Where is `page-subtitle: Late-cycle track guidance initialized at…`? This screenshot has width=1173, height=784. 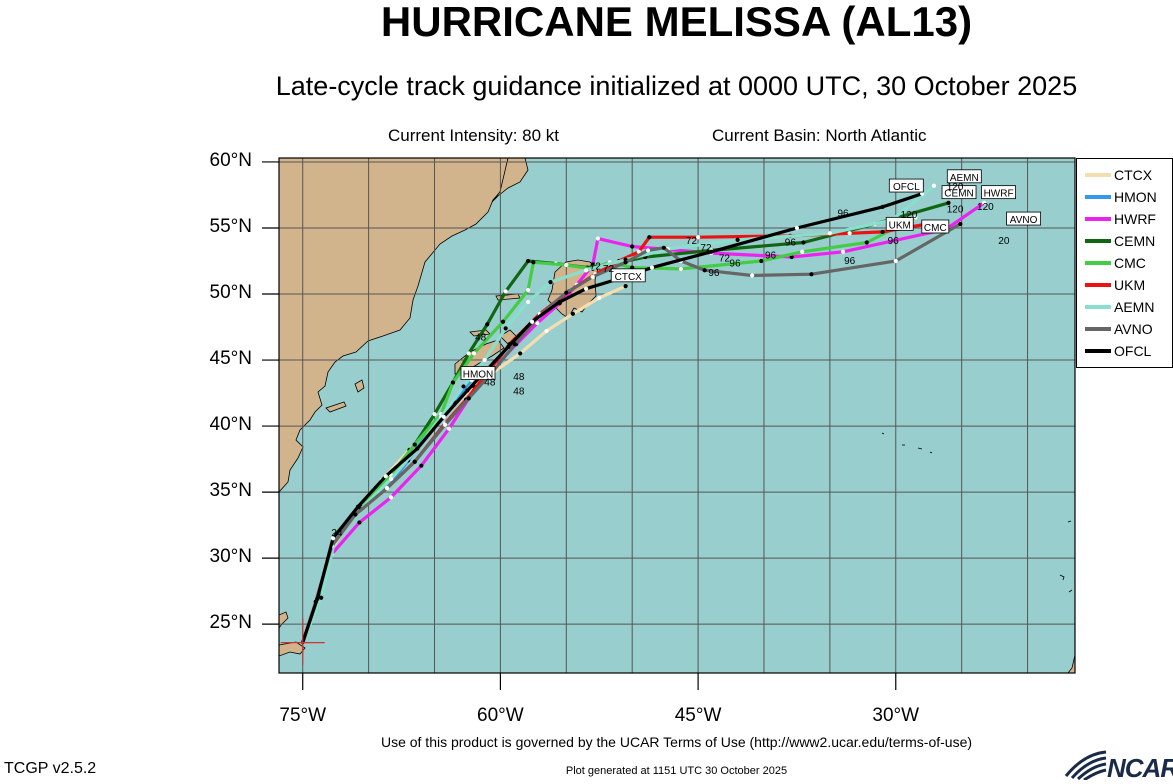 page-subtitle: Late-cycle track guidance initialized at… is located at coordinates (676, 86).